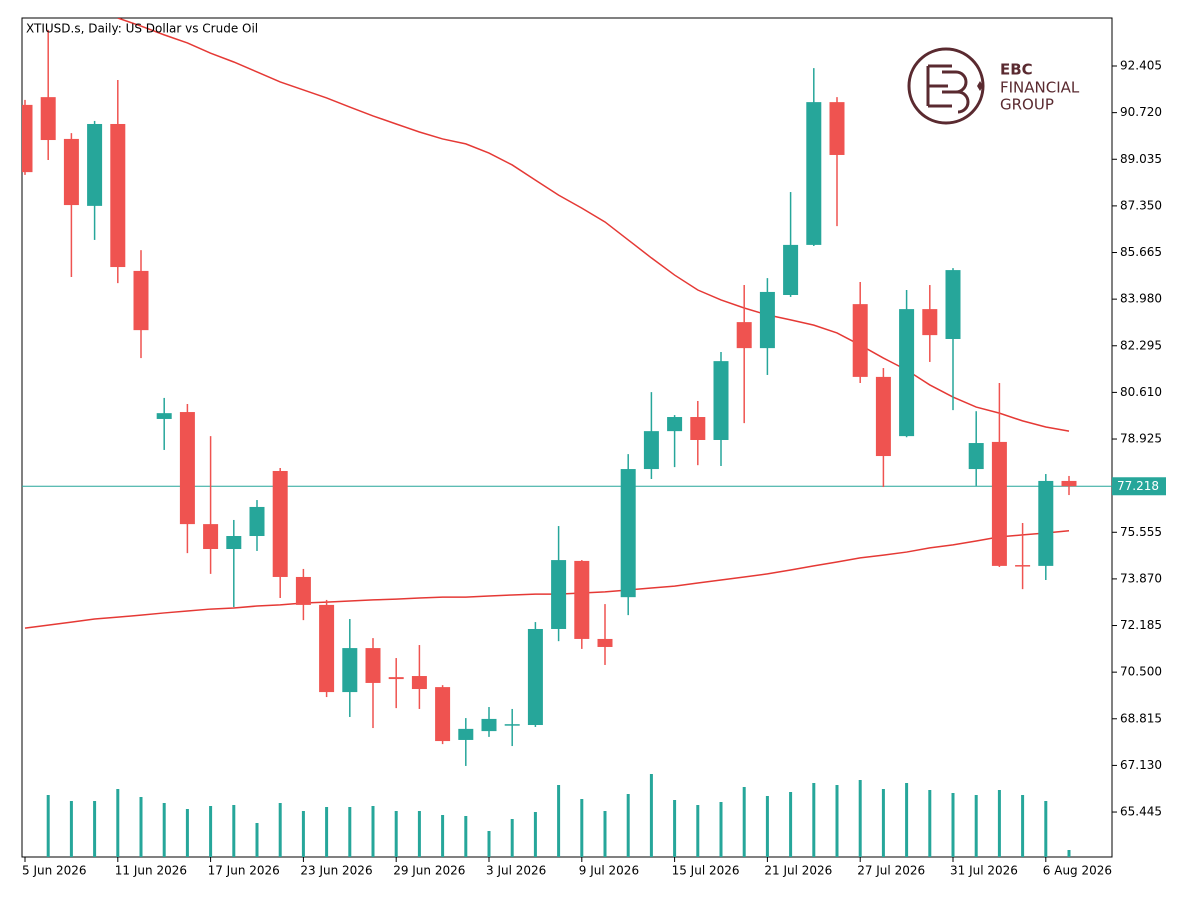 The width and height of the screenshot is (1200, 903). What do you see at coordinates (547, 579) in the screenshot?
I see `moving-average-line` at bounding box center [547, 579].